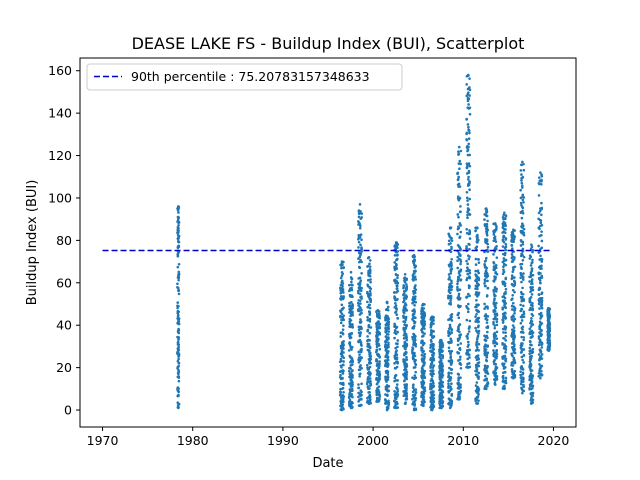 The image size is (640, 480). I want to click on y-tick-label: 20, so click(64, 367).